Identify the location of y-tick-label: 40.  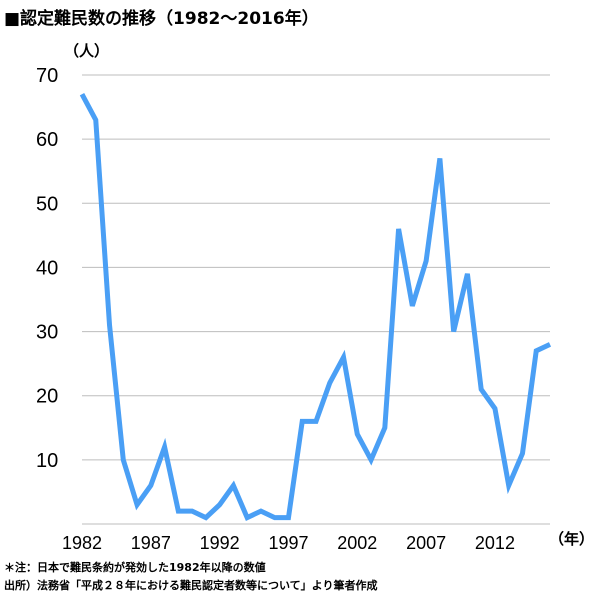
(47, 268).